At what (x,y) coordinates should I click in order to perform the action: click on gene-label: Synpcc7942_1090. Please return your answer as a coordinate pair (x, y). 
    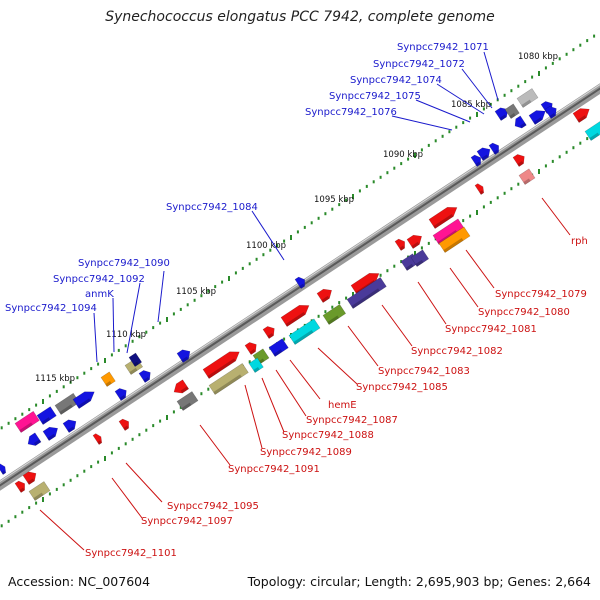
    Looking at the image, I should click on (124, 263).